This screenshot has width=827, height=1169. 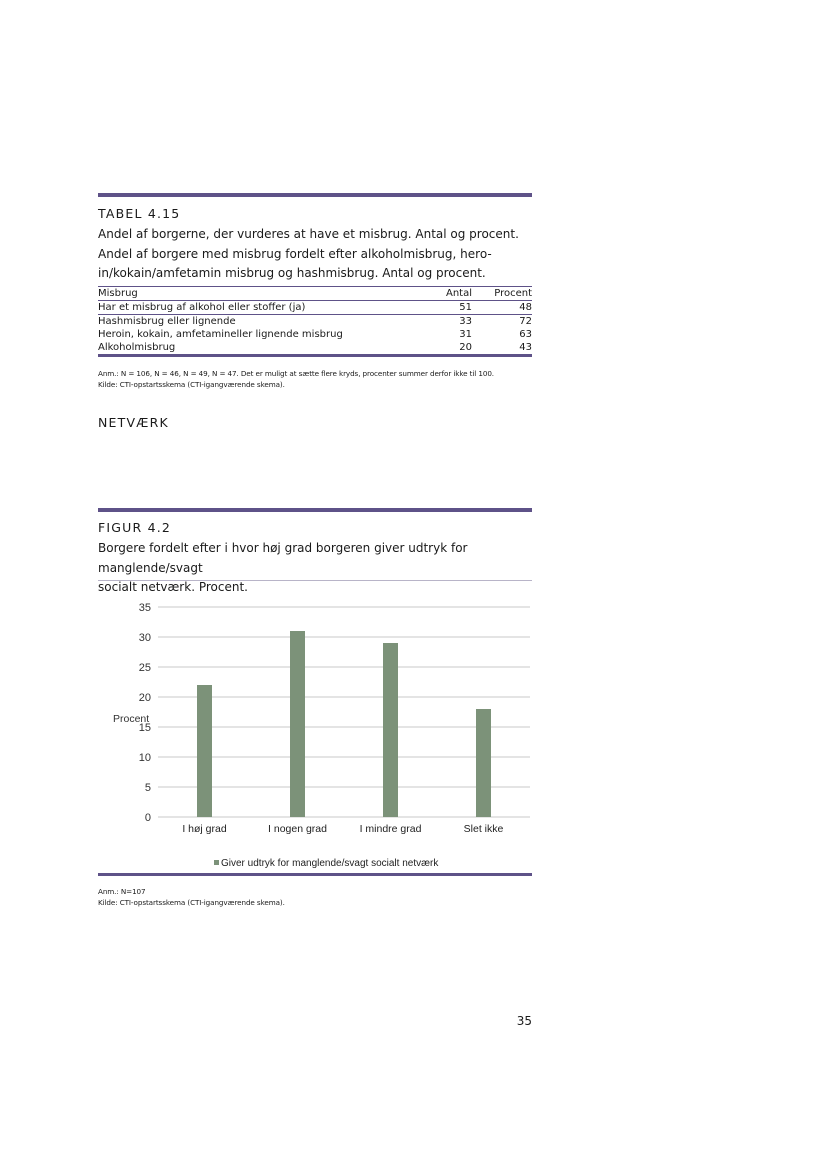 What do you see at coordinates (315, 347) in the screenshot?
I see `table-row: Alkoholmisbrug 20 43` at bounding box center [315, 347].